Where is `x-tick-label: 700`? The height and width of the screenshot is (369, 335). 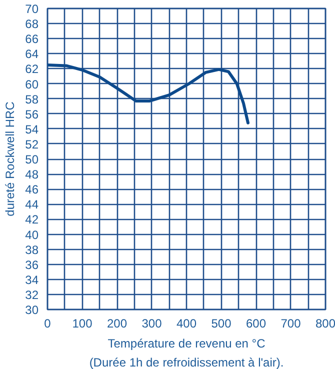 x-tick-label: 700 is located at coordinates (291, 323).